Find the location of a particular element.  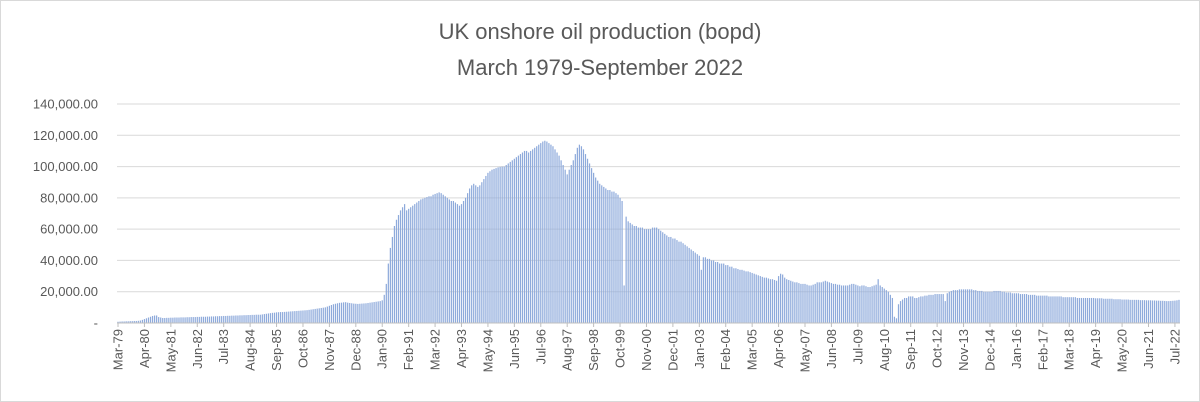

x-tick-label: Oct-12 is located at coordinates (937, 348).